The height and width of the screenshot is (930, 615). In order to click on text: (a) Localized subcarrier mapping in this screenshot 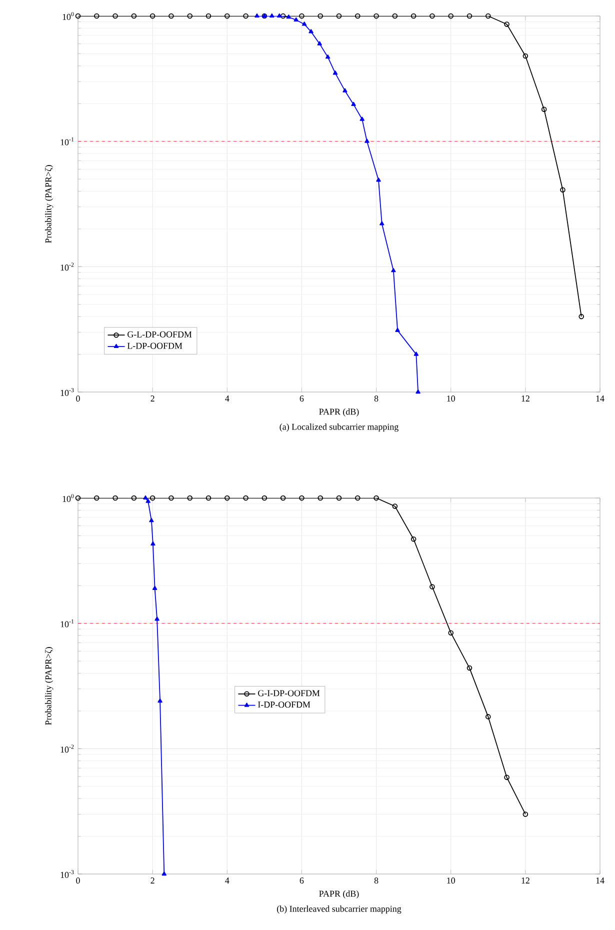, I will do `click(339, 428)`.